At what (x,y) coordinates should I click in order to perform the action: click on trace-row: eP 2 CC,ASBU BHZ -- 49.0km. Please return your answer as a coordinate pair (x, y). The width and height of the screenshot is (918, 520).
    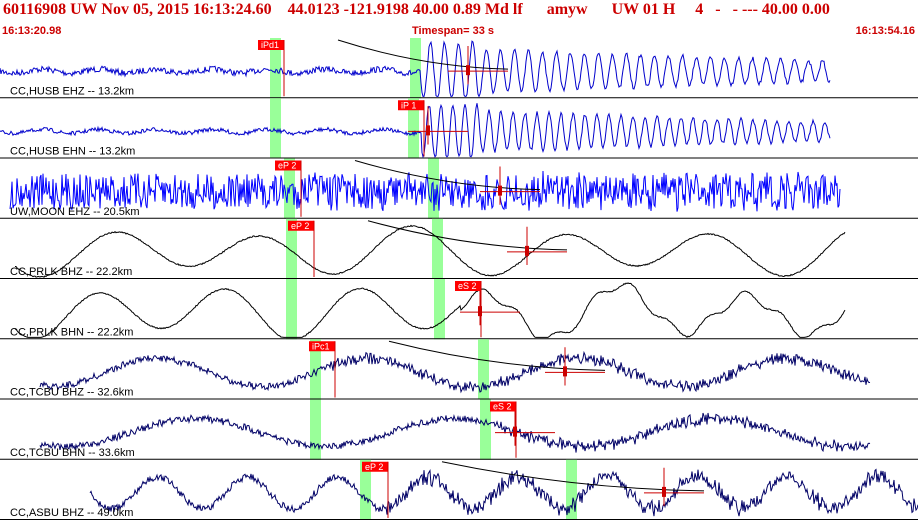
    Looking at the image, I should click on (459, 489).